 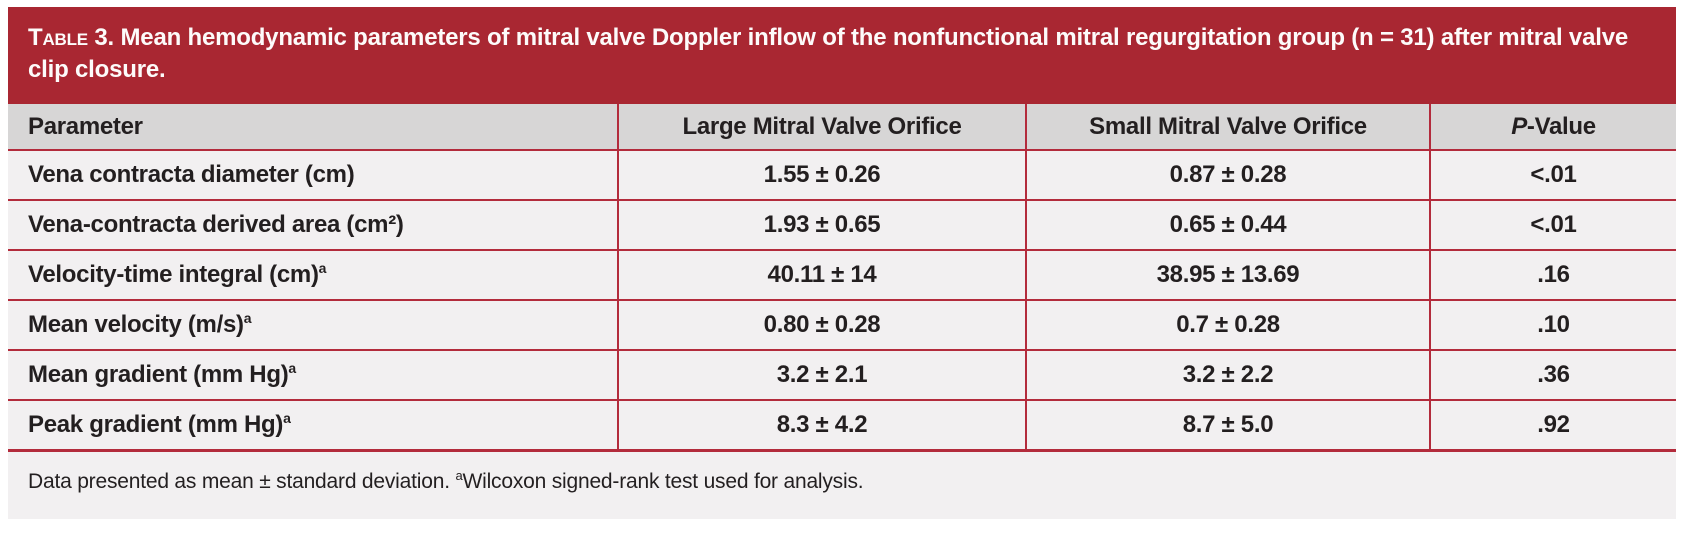 What do you see at coordinates (71, 37) in the screenshot?
I see `table-number-label: Table 3.` at bounding box center [71, 37].